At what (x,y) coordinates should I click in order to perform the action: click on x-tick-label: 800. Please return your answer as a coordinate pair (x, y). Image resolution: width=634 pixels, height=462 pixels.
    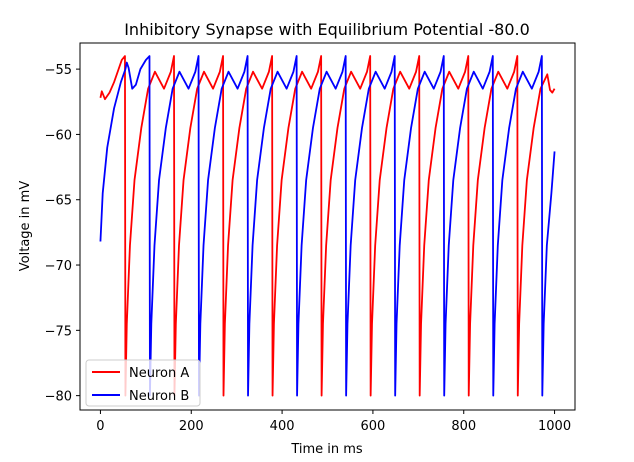
    Looking at the image, I should click on (463, 426).